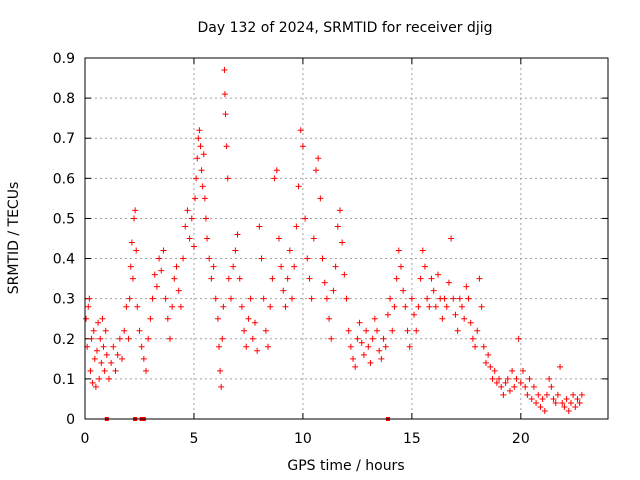 Image resolution: width=640 pixels, height=480 pixels. What do you see at coordinates (64, 219) in the screenshot?
I see `y-tick-label: 0.5` at bounding box center [64, 219].